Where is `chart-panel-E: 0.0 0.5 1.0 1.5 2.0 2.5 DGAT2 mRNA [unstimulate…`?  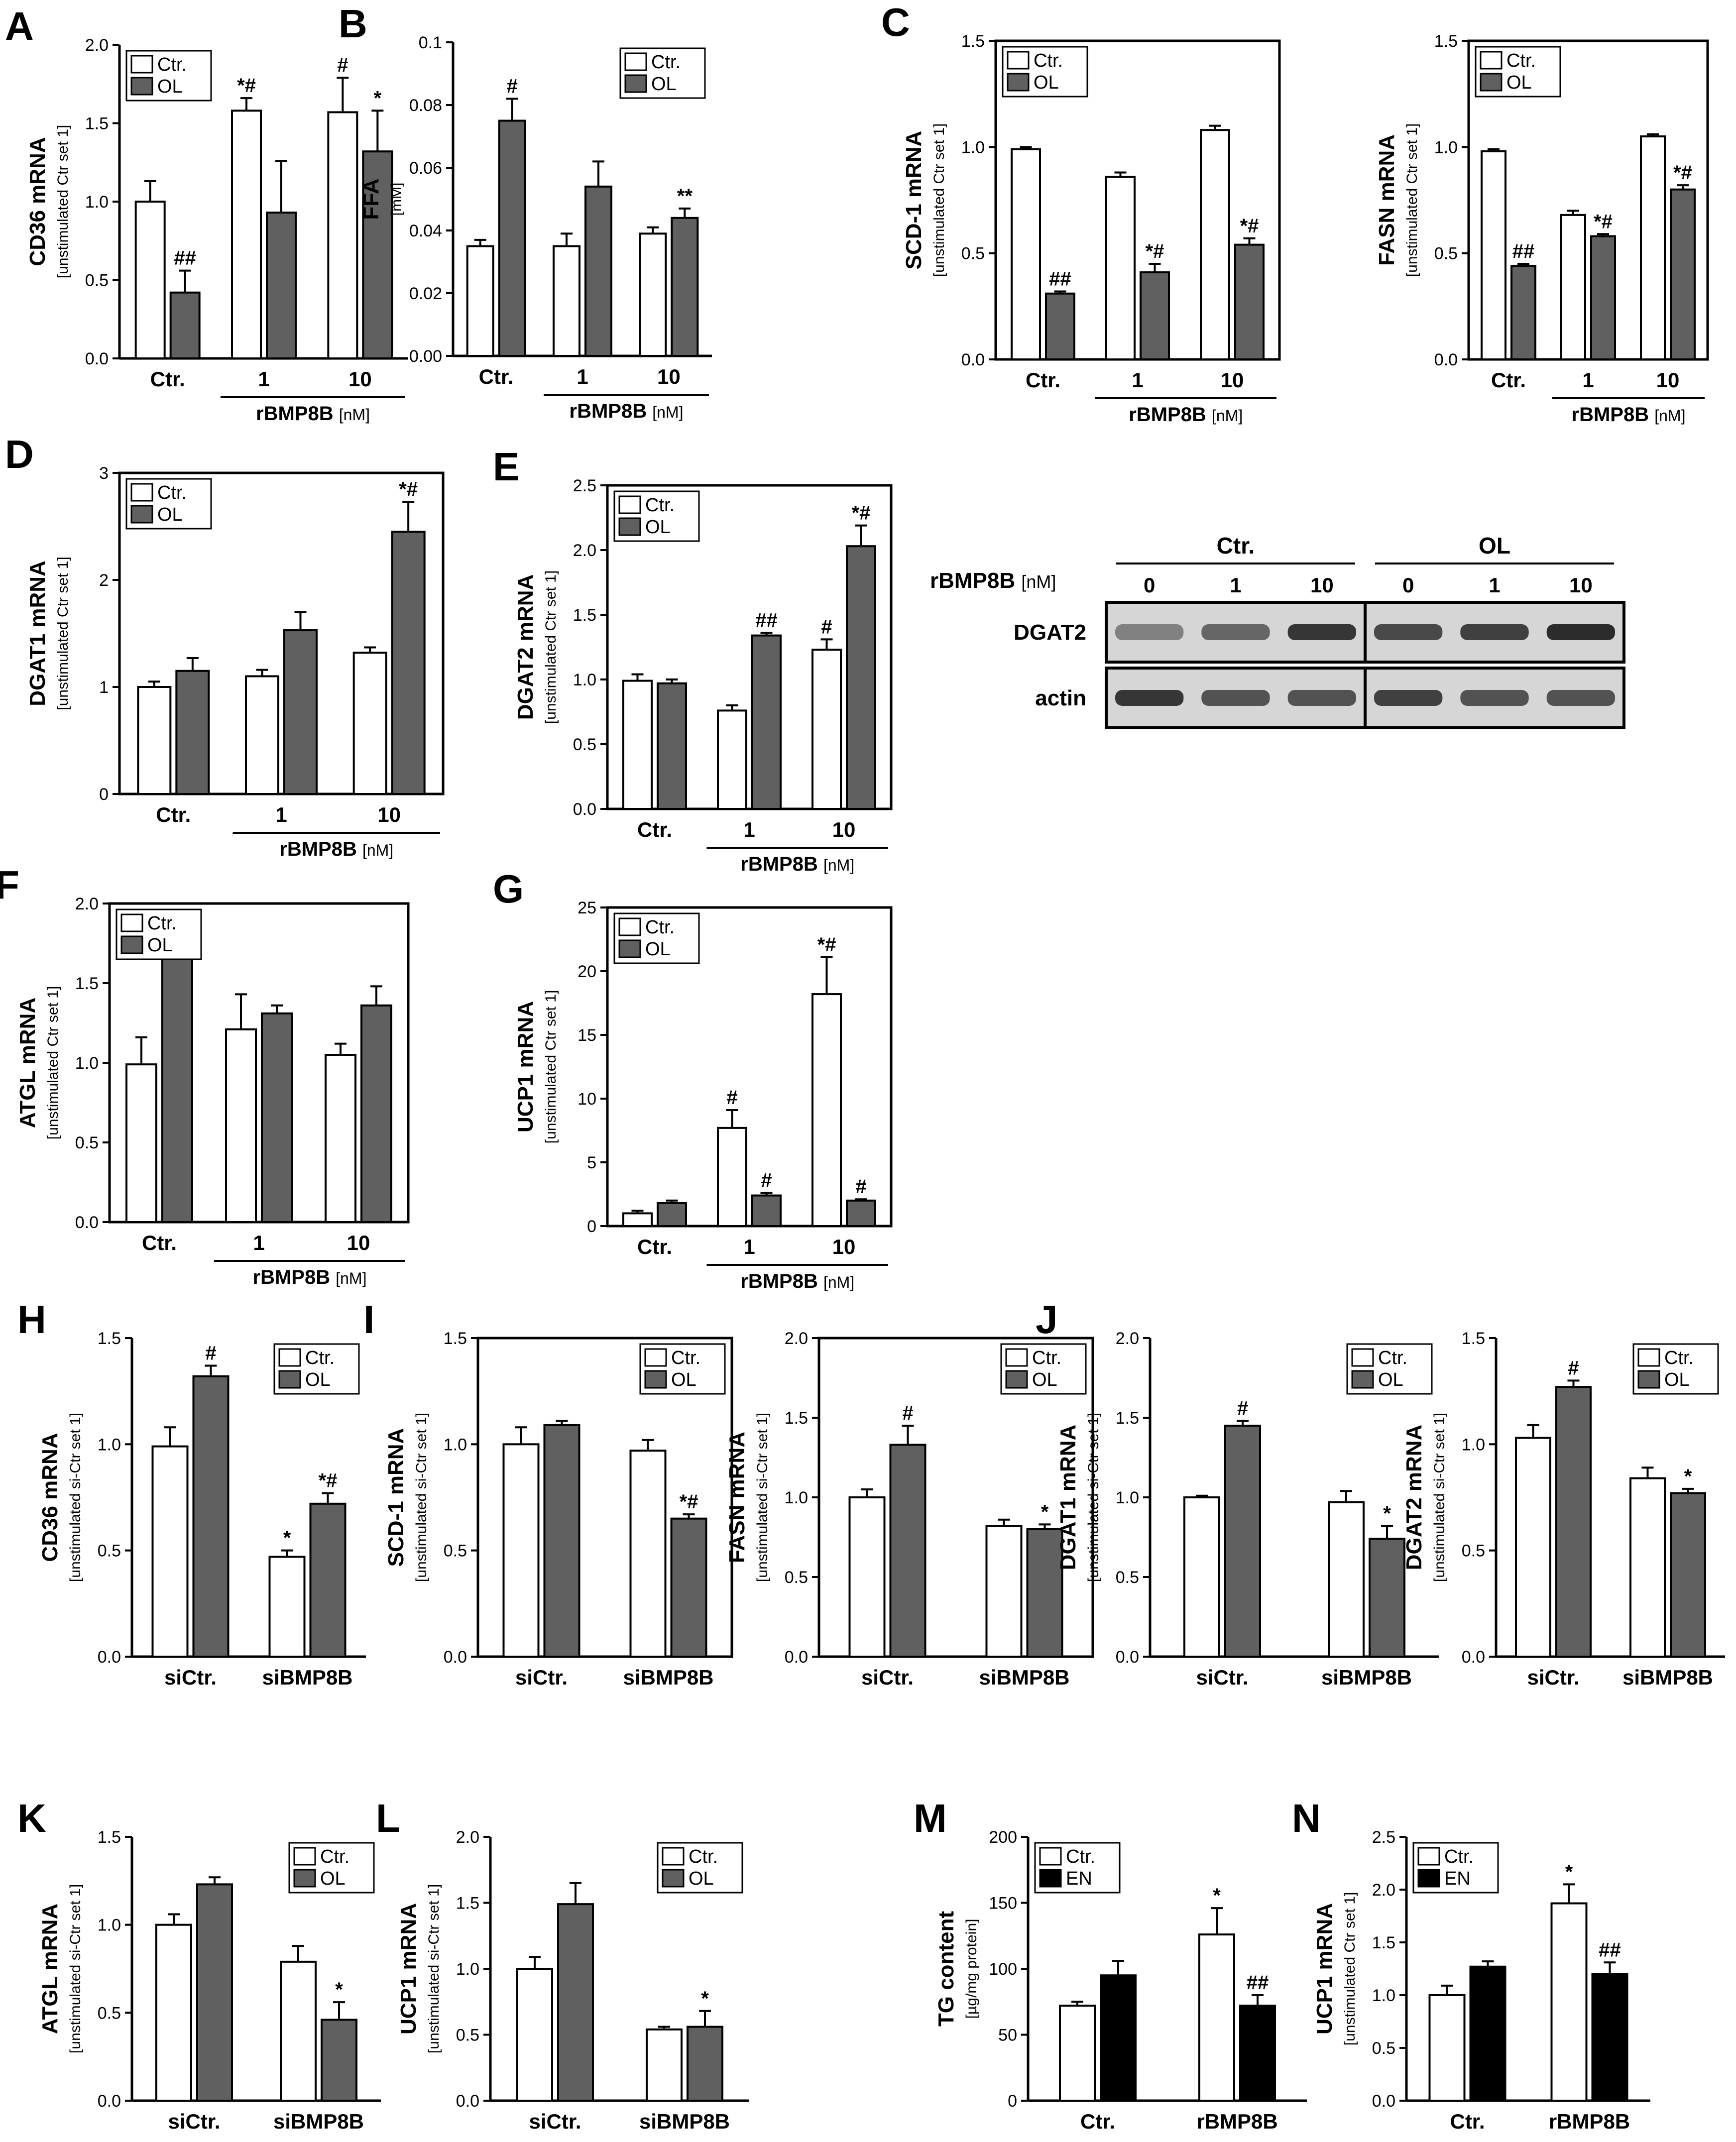
chart-panel-E: 0.0 0.5 1.0 1.5 2.0 2.5 DGAT2 mRNA [unstimulate… is located at coordinates (693, 660).